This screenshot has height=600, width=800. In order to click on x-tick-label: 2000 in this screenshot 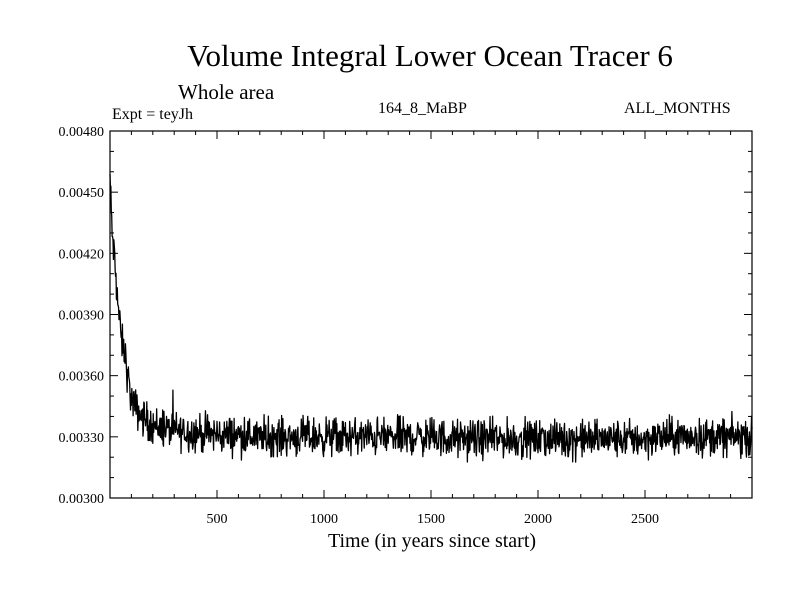, I will do `click(538, 519)`.